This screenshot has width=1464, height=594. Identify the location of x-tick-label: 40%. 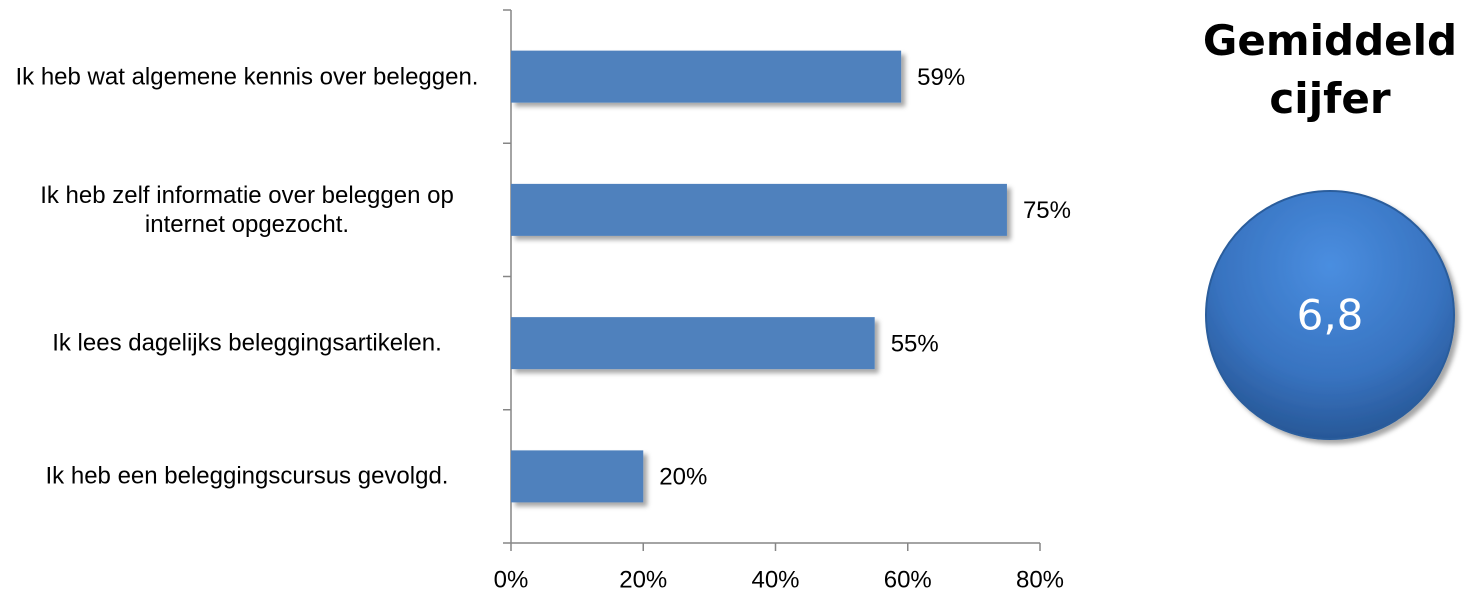
(775, 579).